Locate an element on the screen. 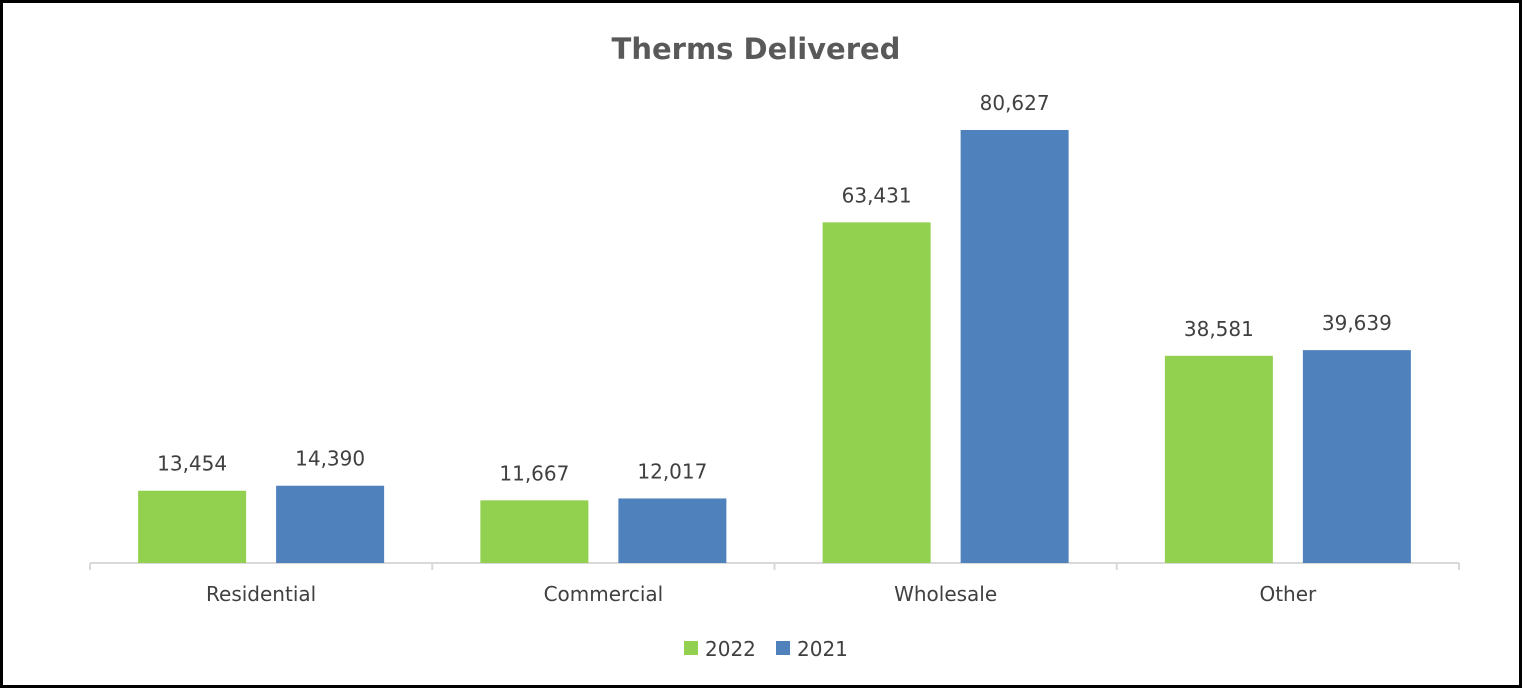 Image resolution: width=1522 pixels, height=691 pixels. legend-label: 2021 is located at coordinates (822, 649).